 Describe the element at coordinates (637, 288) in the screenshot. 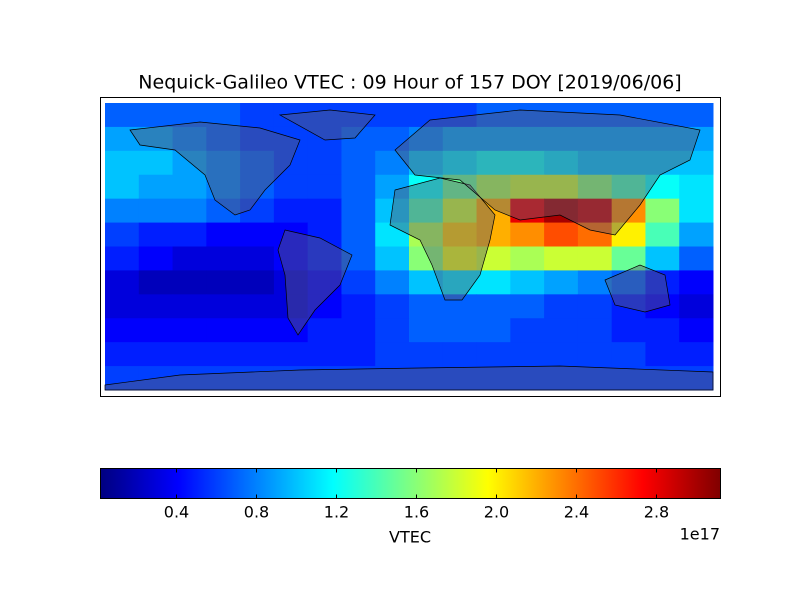

I see `australia` at that location.